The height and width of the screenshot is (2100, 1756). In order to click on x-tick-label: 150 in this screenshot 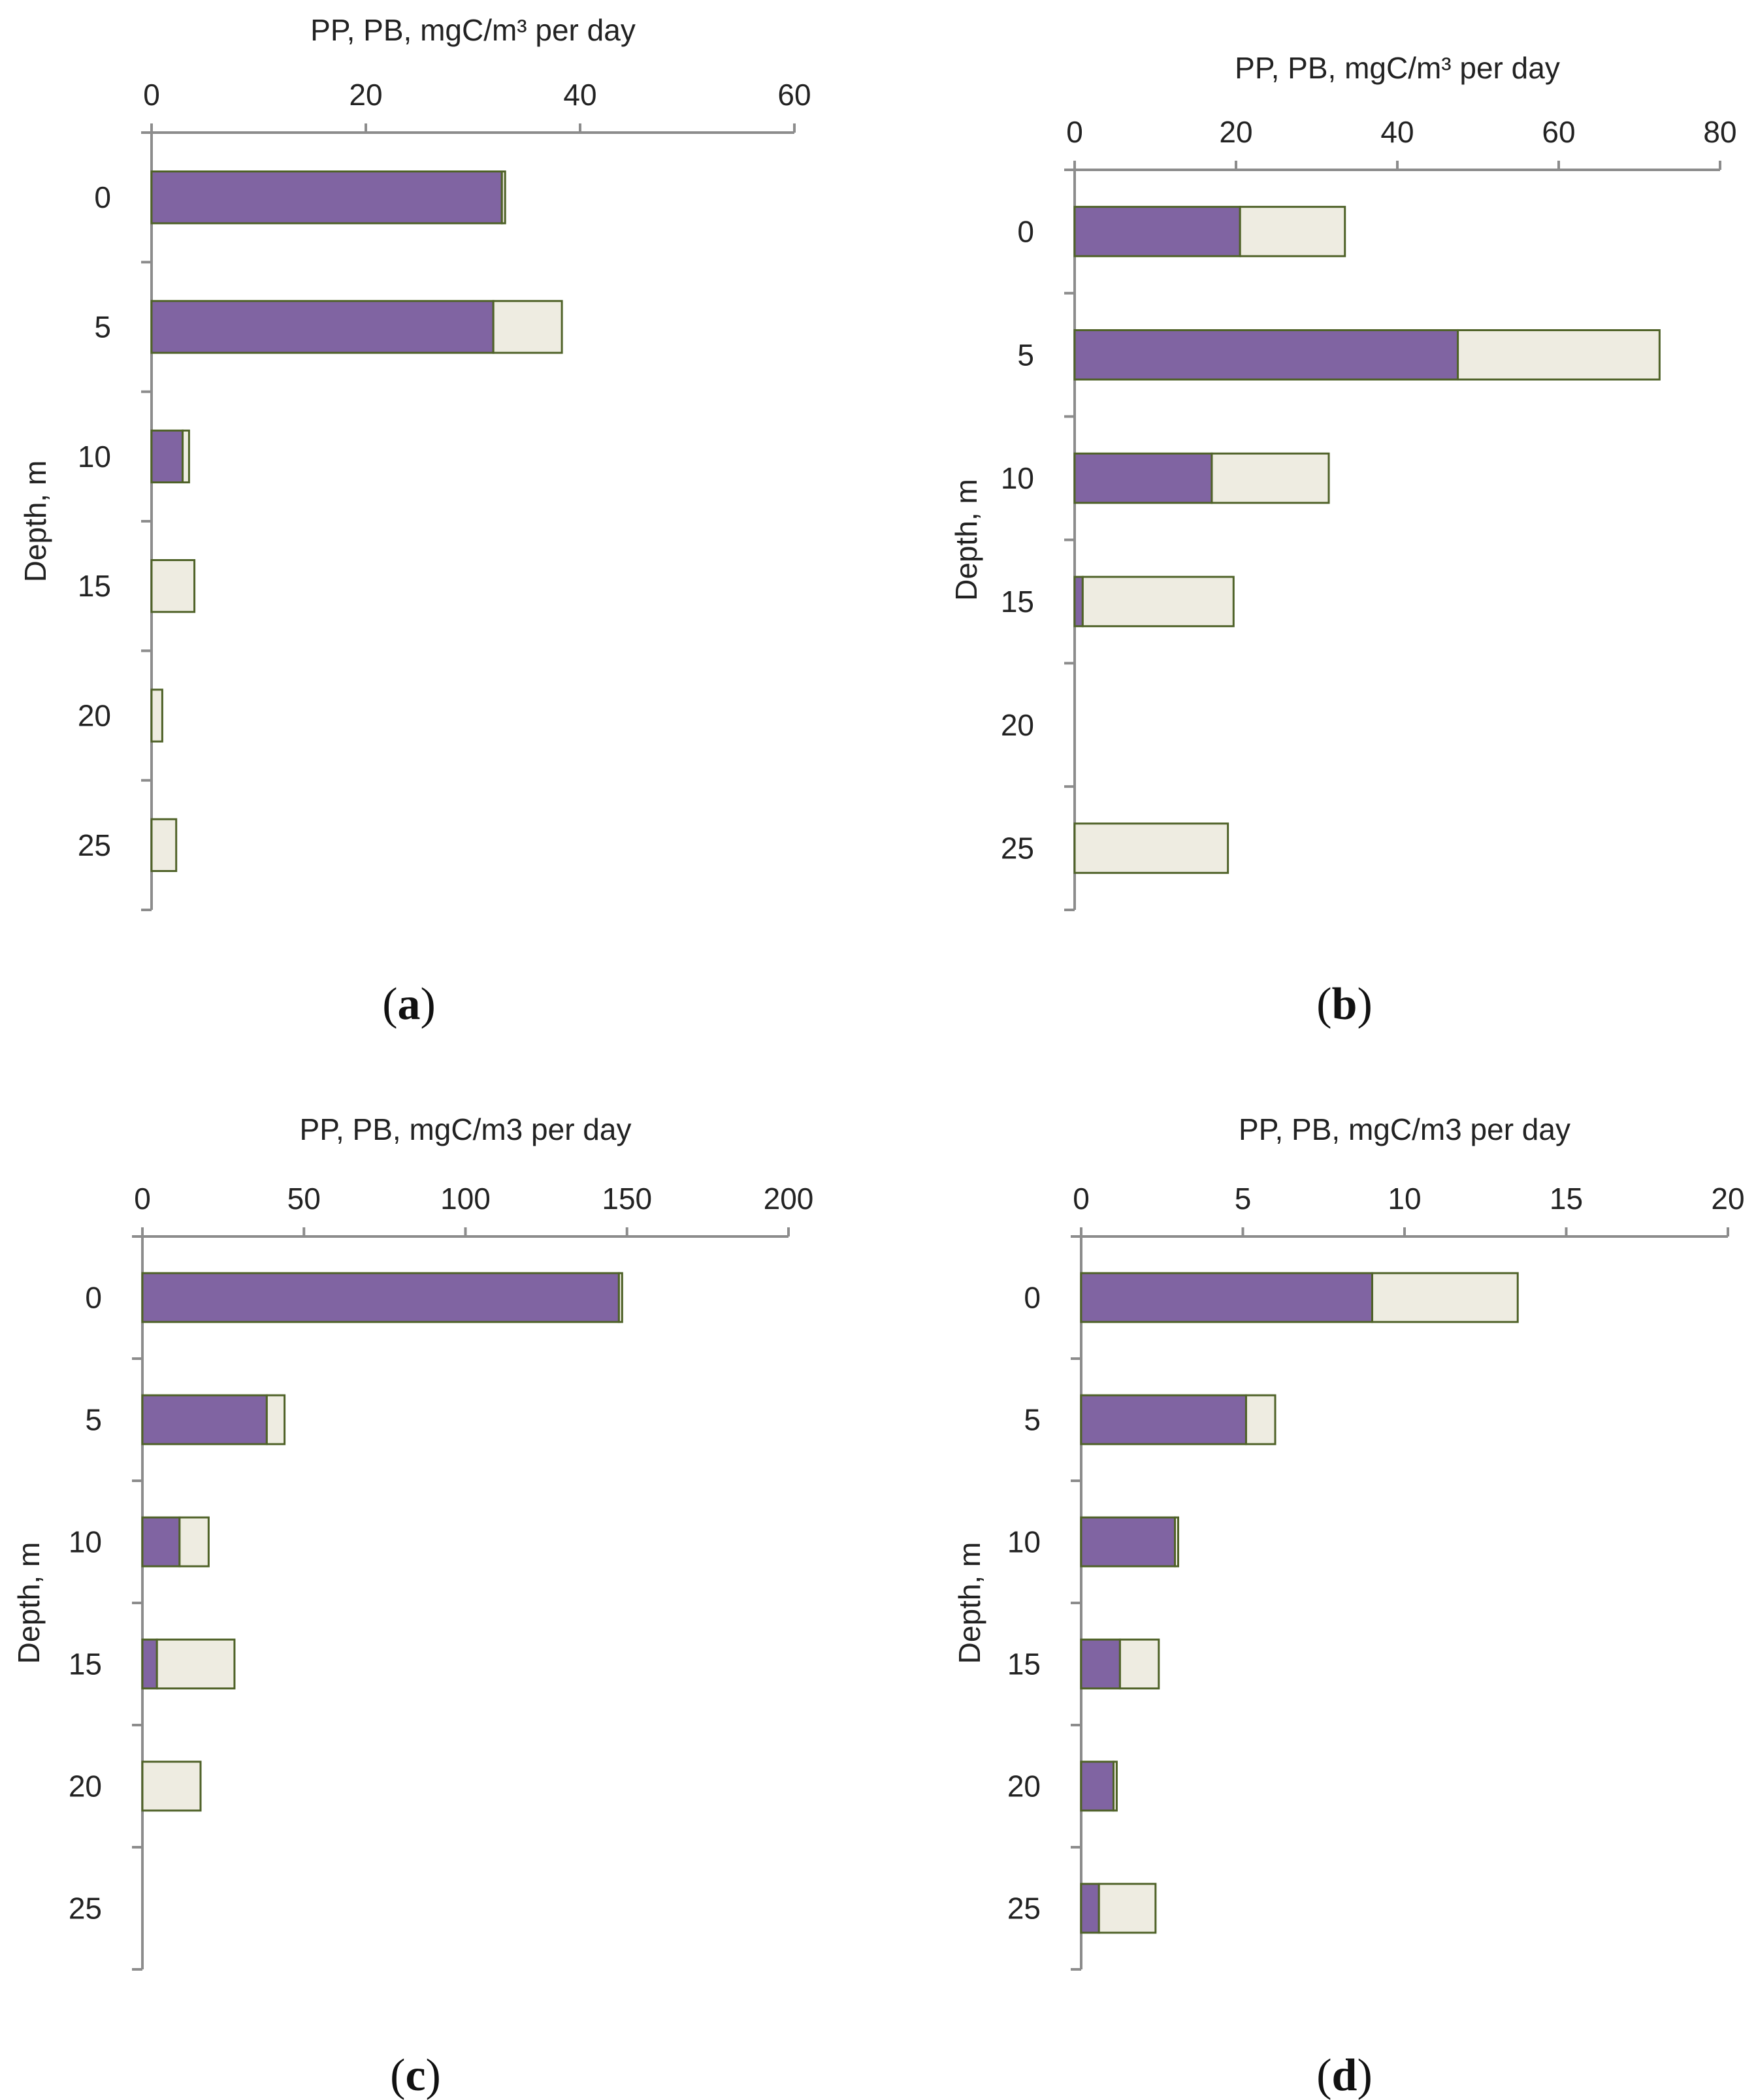, I will do `click(627, 1199)`.